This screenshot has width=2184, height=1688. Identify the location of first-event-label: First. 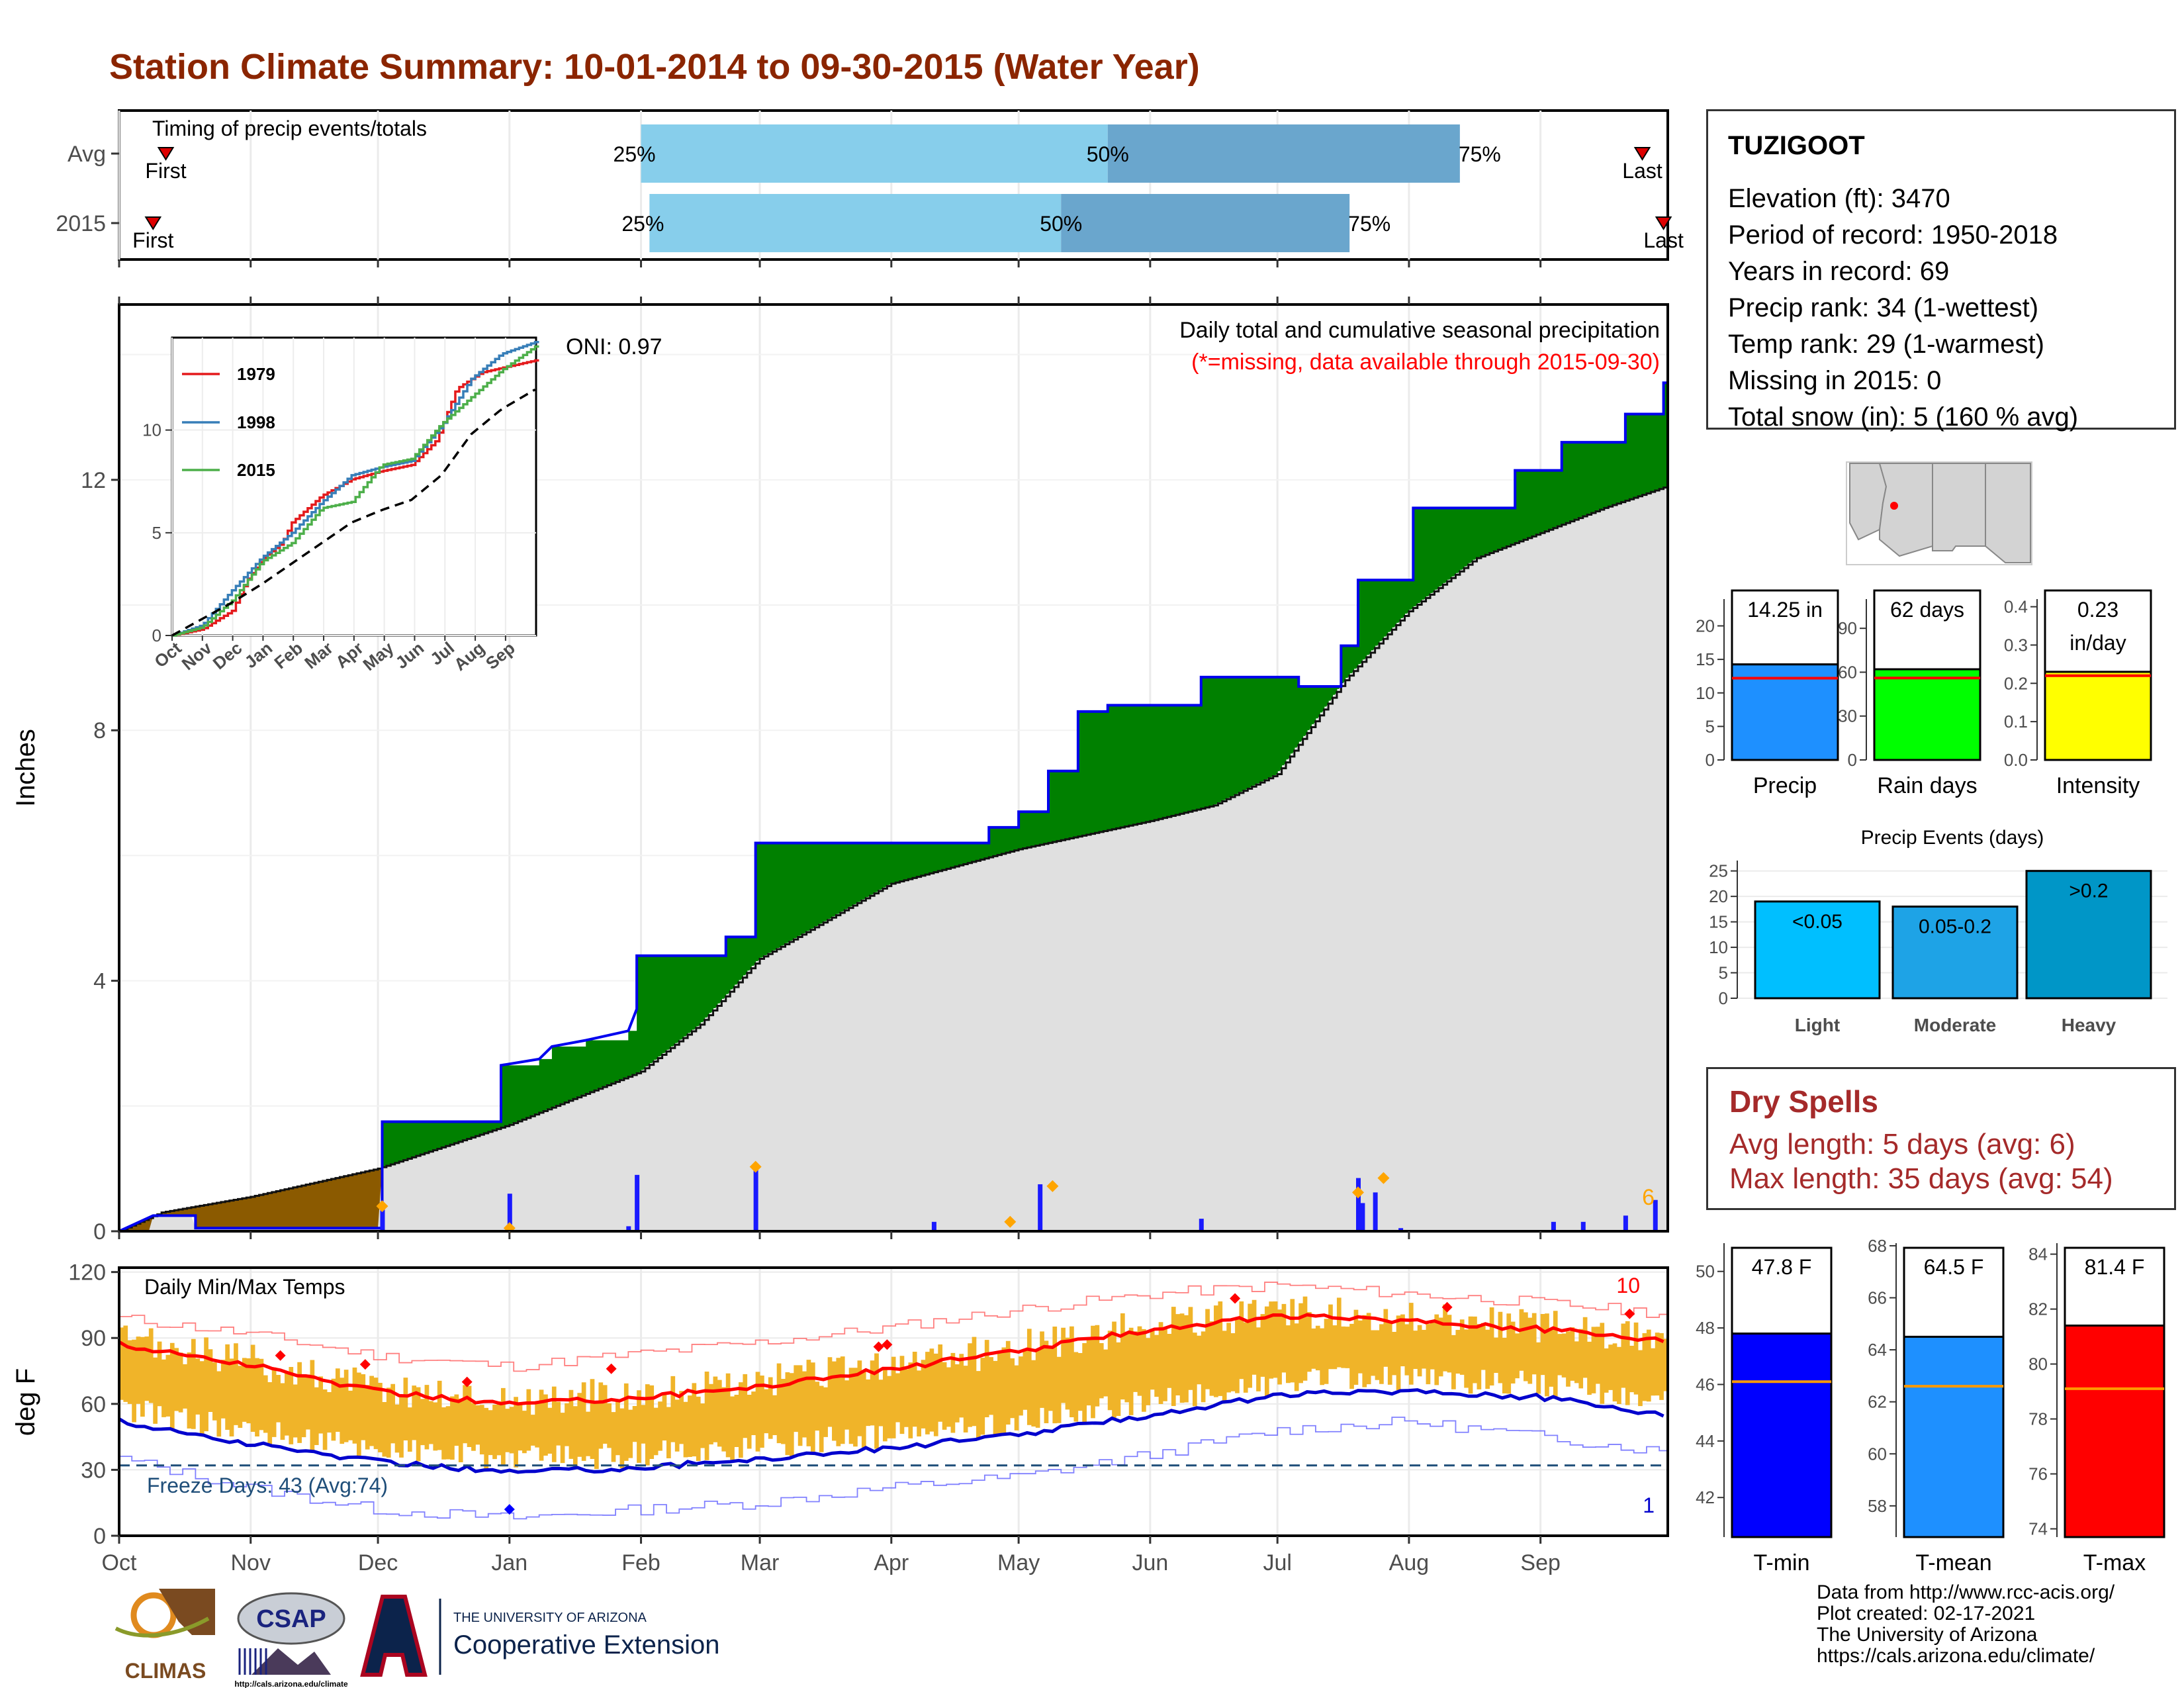
(152, 240).